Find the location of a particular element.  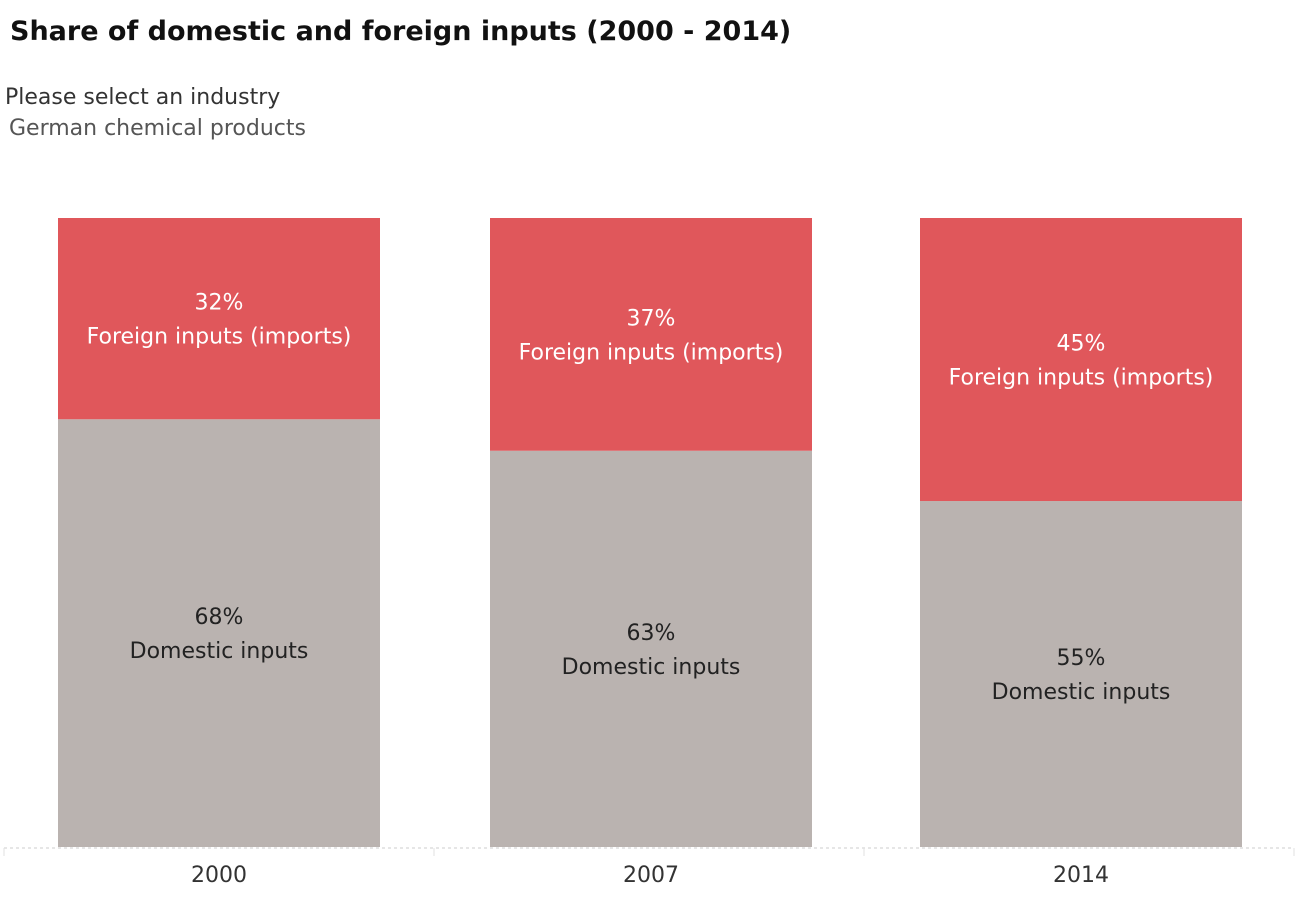

x-axis: 2000 2007 2014 is located at coordinates (649, 867).